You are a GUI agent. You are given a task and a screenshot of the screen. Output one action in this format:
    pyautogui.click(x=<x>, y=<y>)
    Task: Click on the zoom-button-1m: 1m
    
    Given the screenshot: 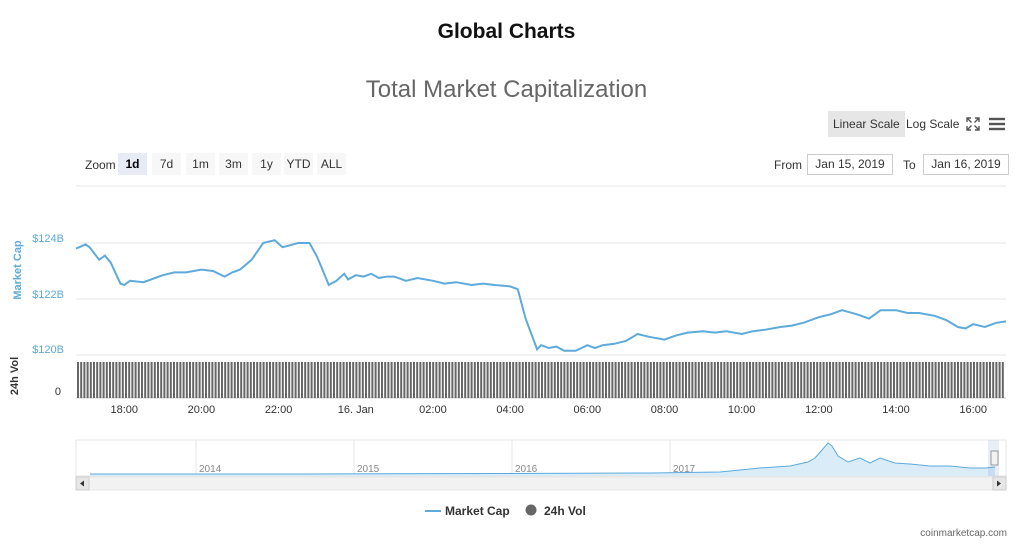 What is the action you would take?
    pyautogui.click(x=200, y=164)
    